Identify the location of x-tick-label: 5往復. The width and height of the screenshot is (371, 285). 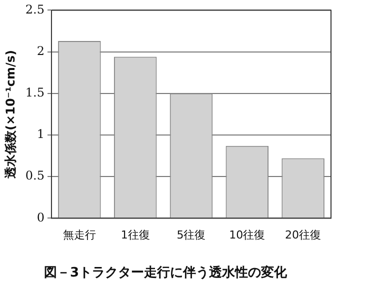
(191, 235).